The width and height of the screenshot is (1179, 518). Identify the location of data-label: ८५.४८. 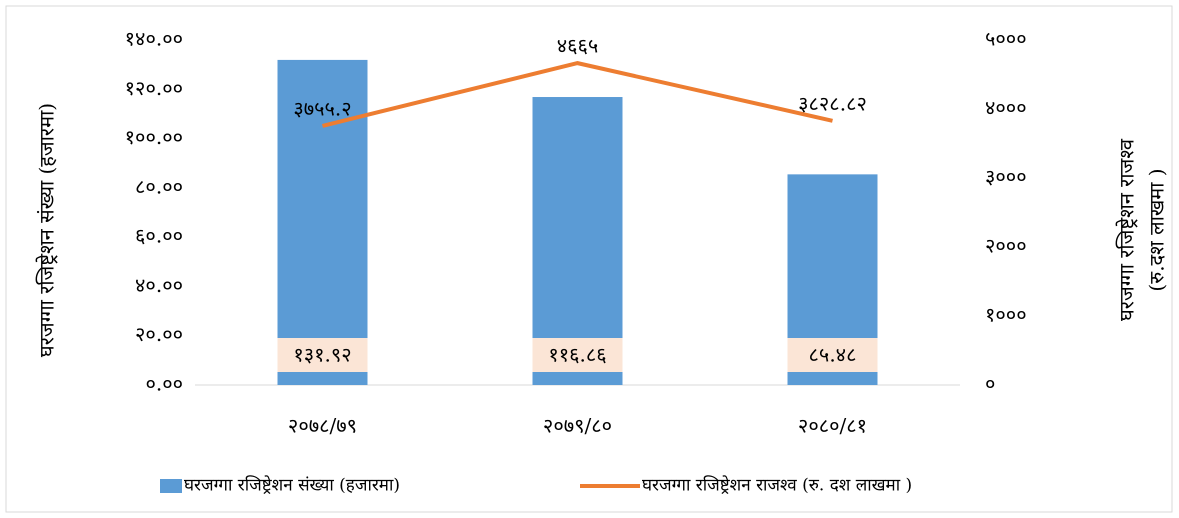
(833, 355).